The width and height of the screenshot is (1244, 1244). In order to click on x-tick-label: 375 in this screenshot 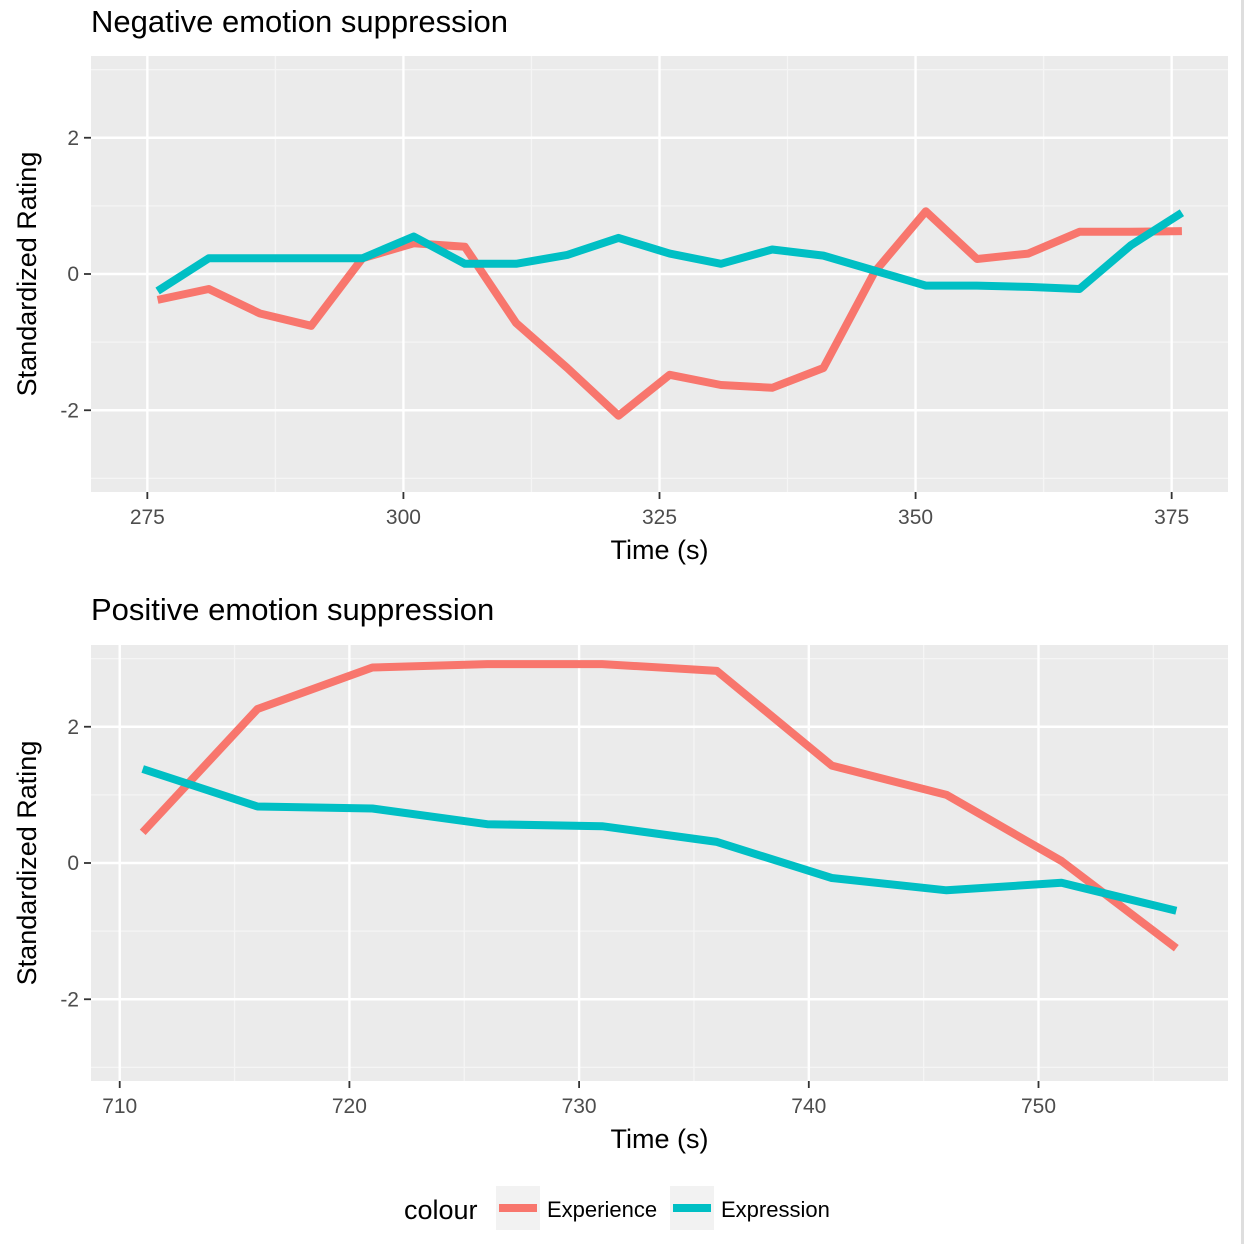, I will do `click(1171, 517)`.